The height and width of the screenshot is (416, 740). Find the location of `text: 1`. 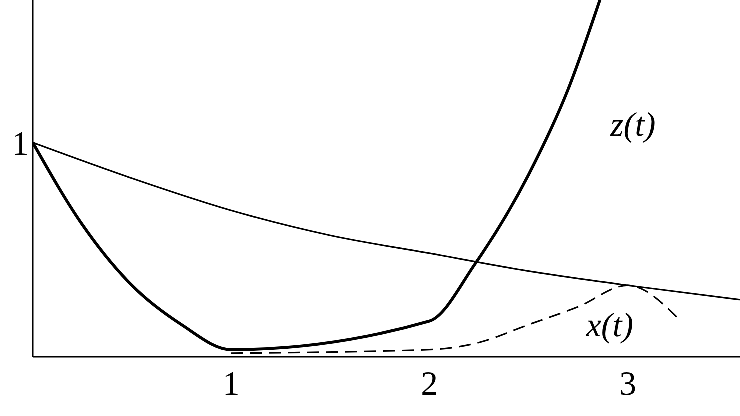

text: 1 is located at coordinates (20, 144).